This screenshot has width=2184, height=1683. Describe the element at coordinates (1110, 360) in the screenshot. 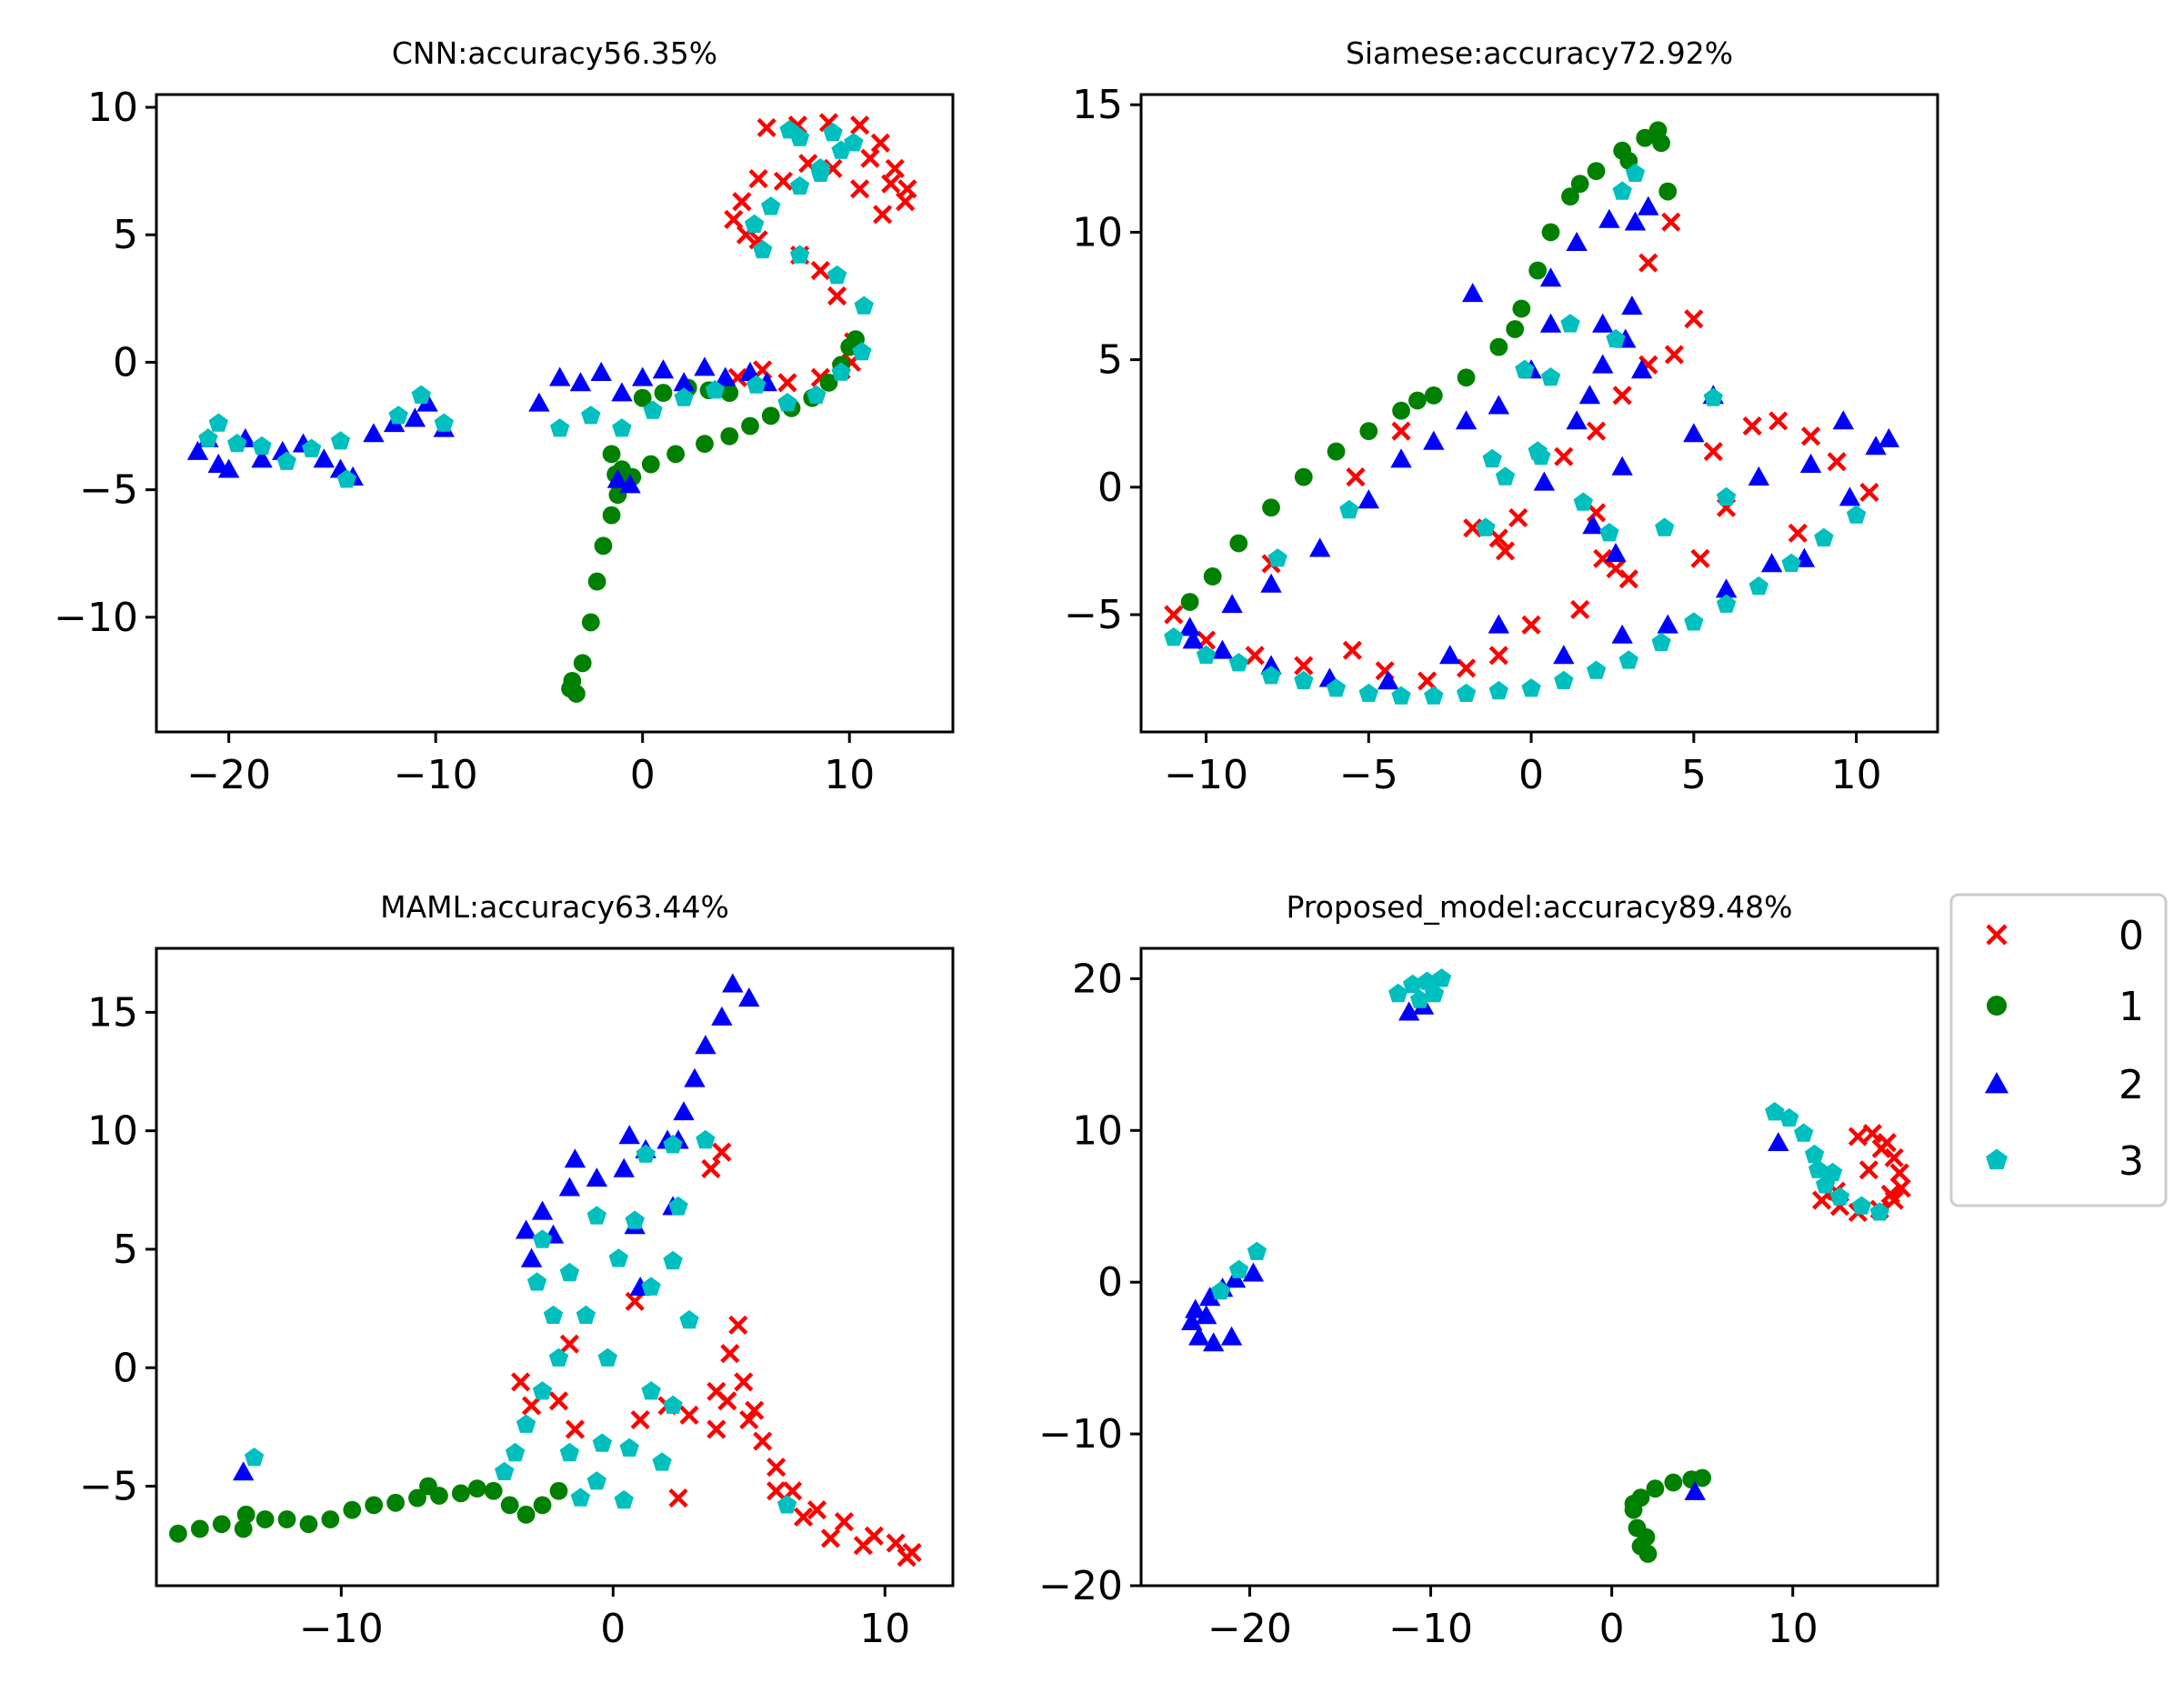

I see `y-tick-label: 5` at that location.